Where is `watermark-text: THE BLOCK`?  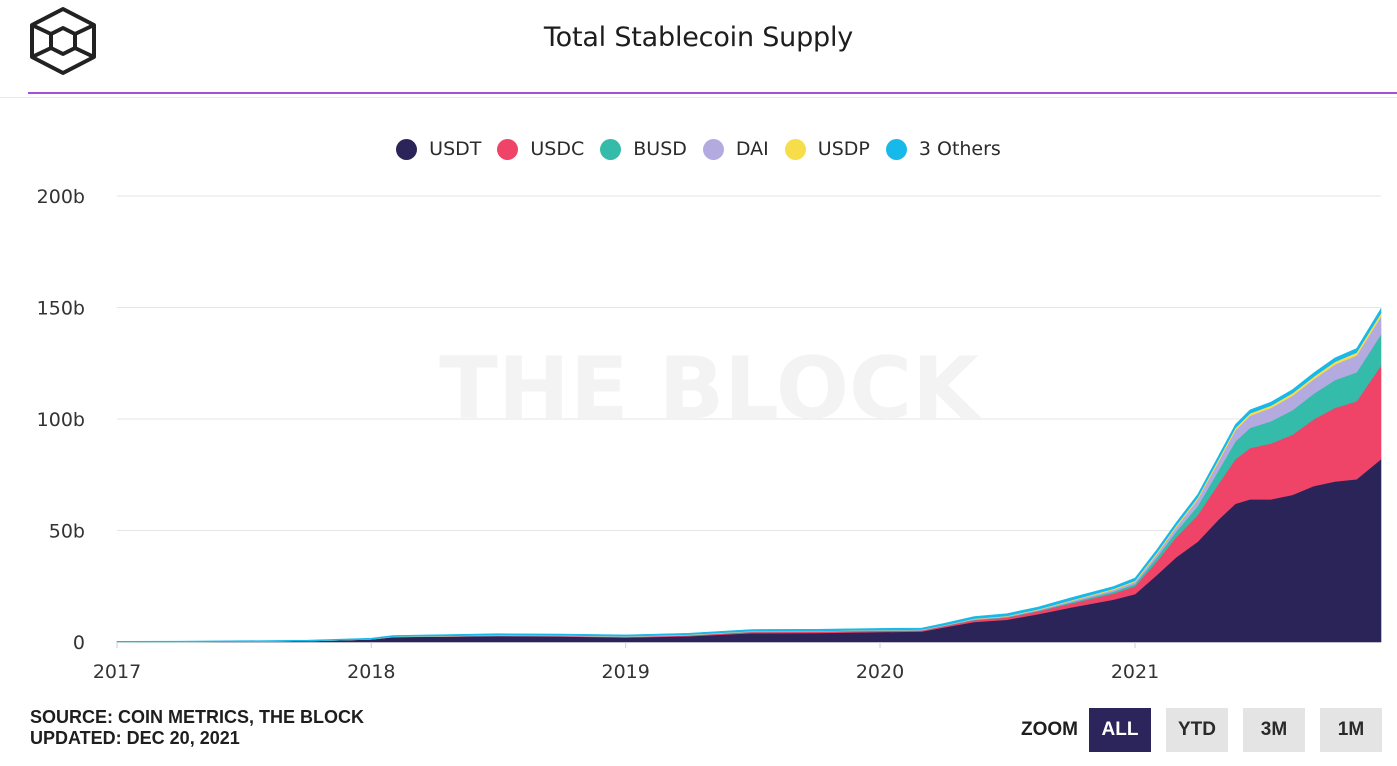
watermark-text: THE BLOCK is located at coordinates (710, 389).